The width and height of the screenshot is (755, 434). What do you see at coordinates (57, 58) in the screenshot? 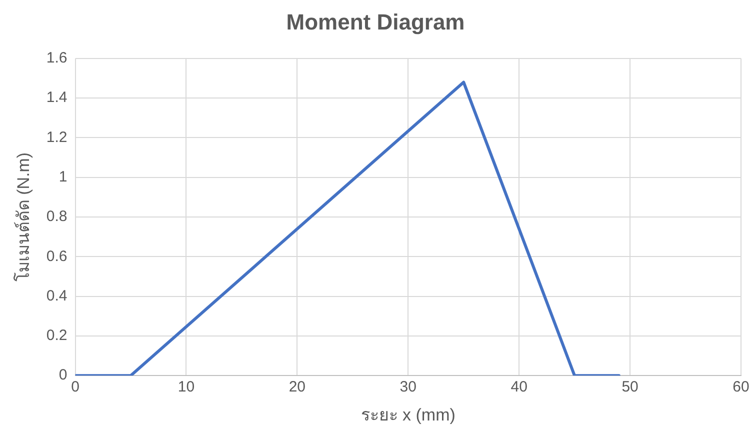
I see `y-tick-label: 1.6` at bounding box center [57, 58].